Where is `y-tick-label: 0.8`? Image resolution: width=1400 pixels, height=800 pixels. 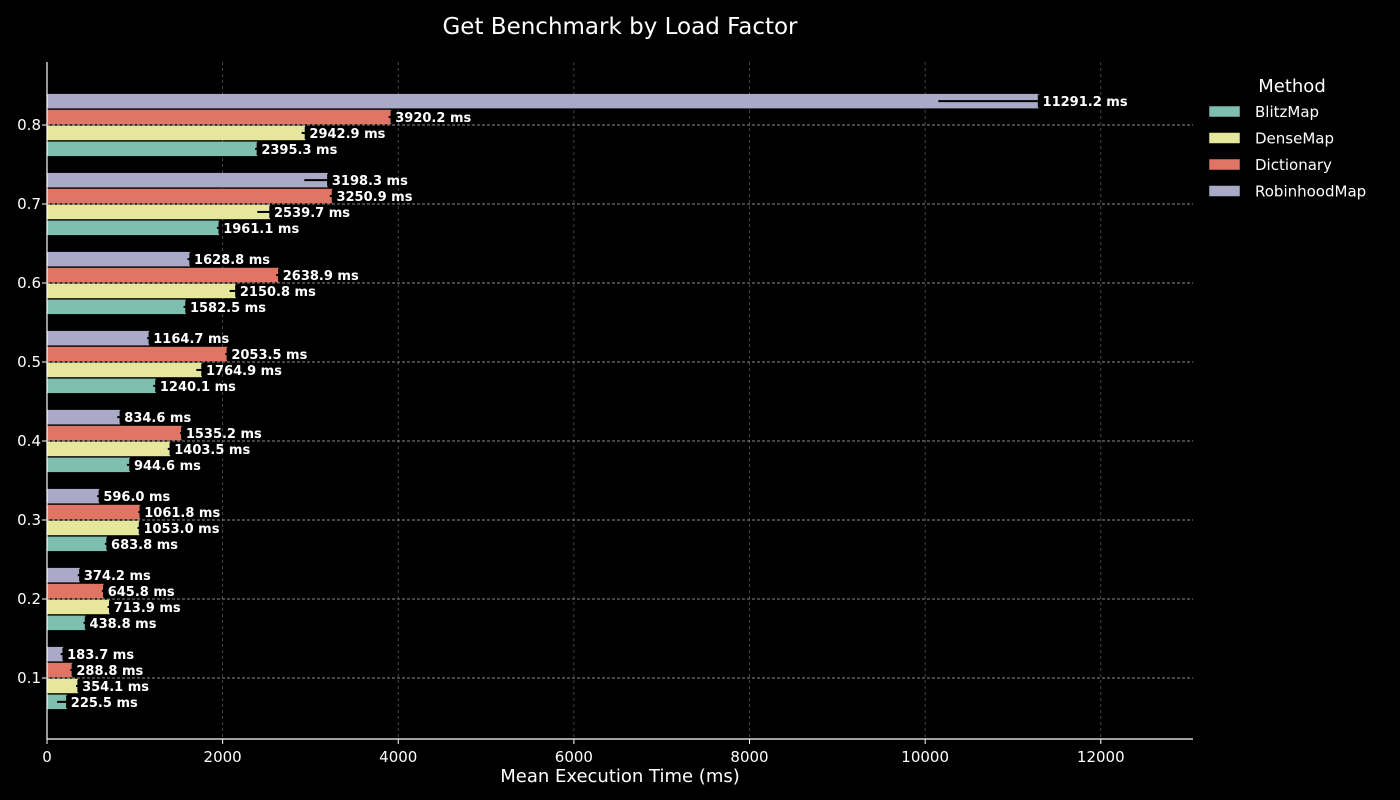
y-tick-label: 0.8 is located at coordinates (29, 125).